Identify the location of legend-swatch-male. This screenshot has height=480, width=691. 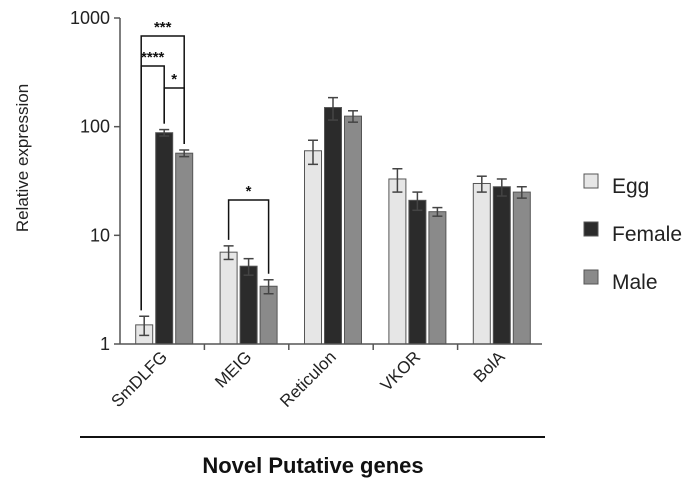
(591, 277).